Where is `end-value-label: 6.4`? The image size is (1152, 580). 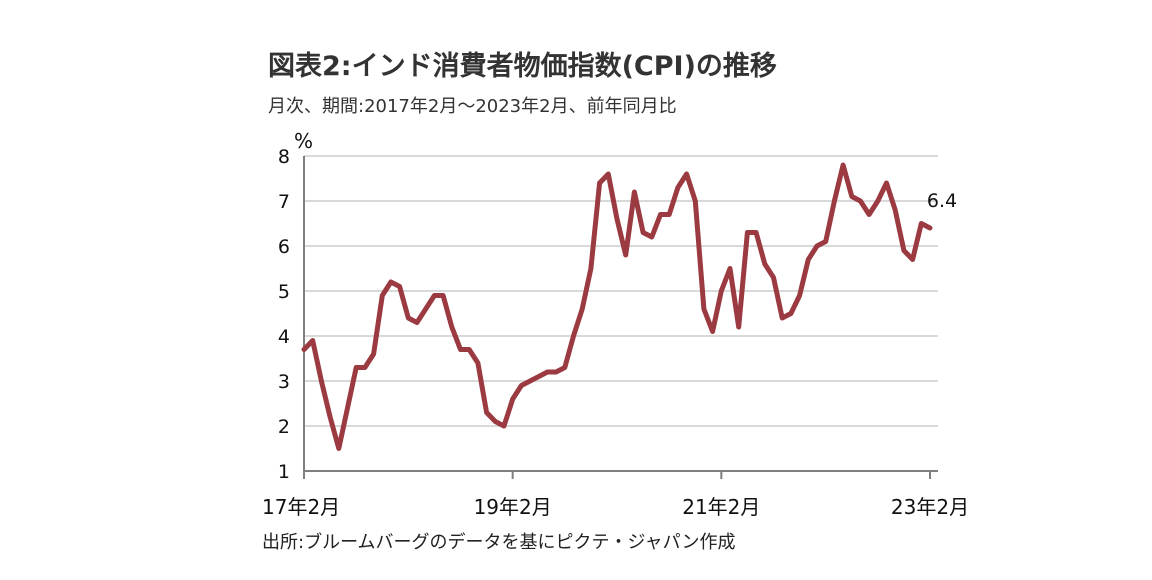
end-value-label: 6.4 is located at coordinates (942, 201).